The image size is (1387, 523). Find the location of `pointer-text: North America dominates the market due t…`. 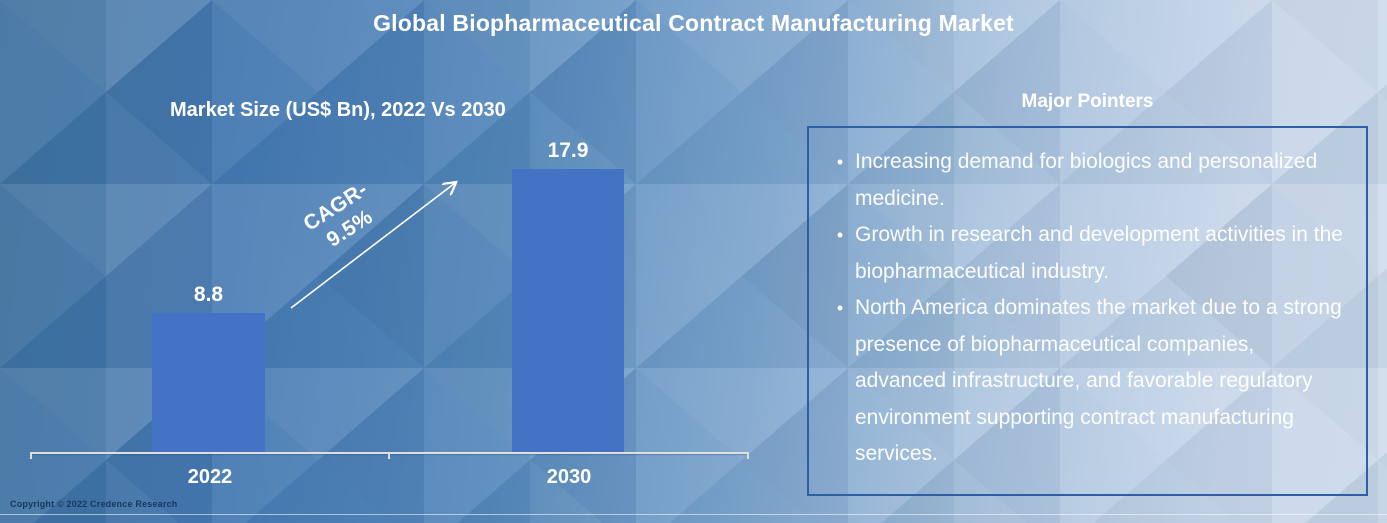

pointer-text: North America dominates the market due t… is located at coordinates (1098, 380).